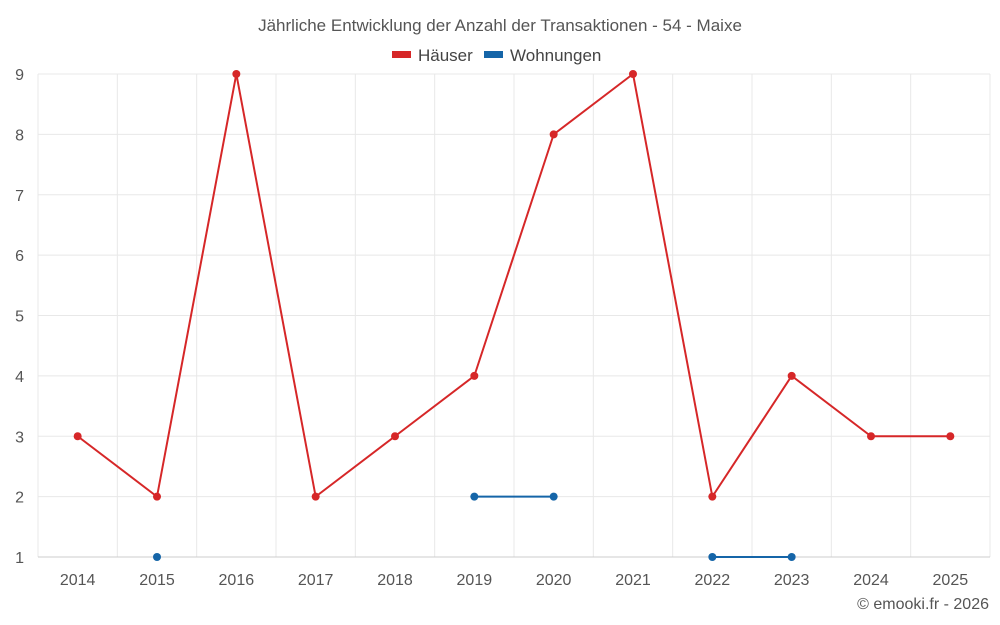 The width and height of the screenshot is (1000, 625). Describe the element at coordinates (792, 580) in the screenshot. I see `x-tick-label: 2023` at that location.